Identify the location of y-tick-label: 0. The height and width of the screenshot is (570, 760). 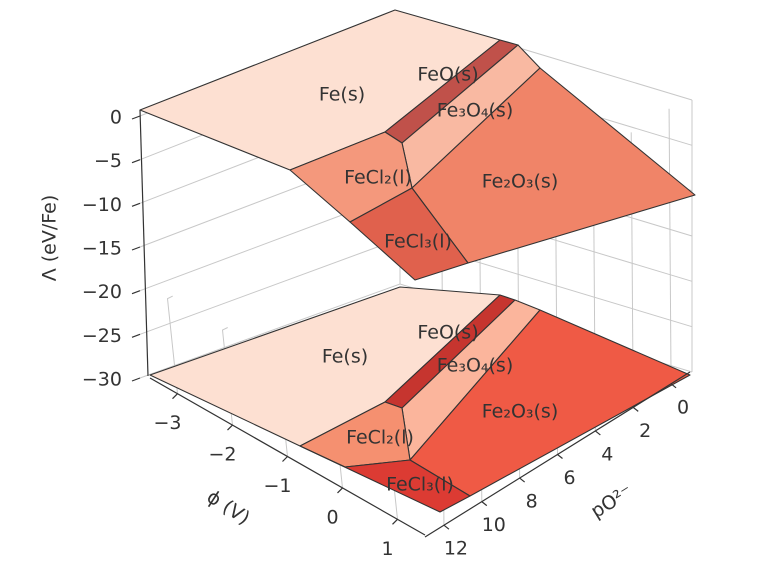
(683, 407).